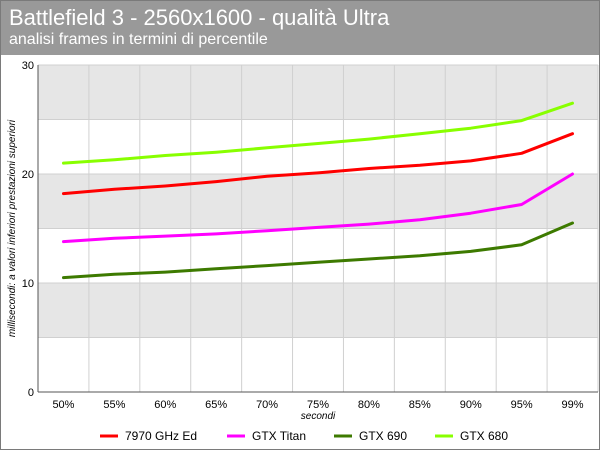  Describe the element at coordinates (28, 284) in the screenshot. I see `y-tick-label: 10` at that location.